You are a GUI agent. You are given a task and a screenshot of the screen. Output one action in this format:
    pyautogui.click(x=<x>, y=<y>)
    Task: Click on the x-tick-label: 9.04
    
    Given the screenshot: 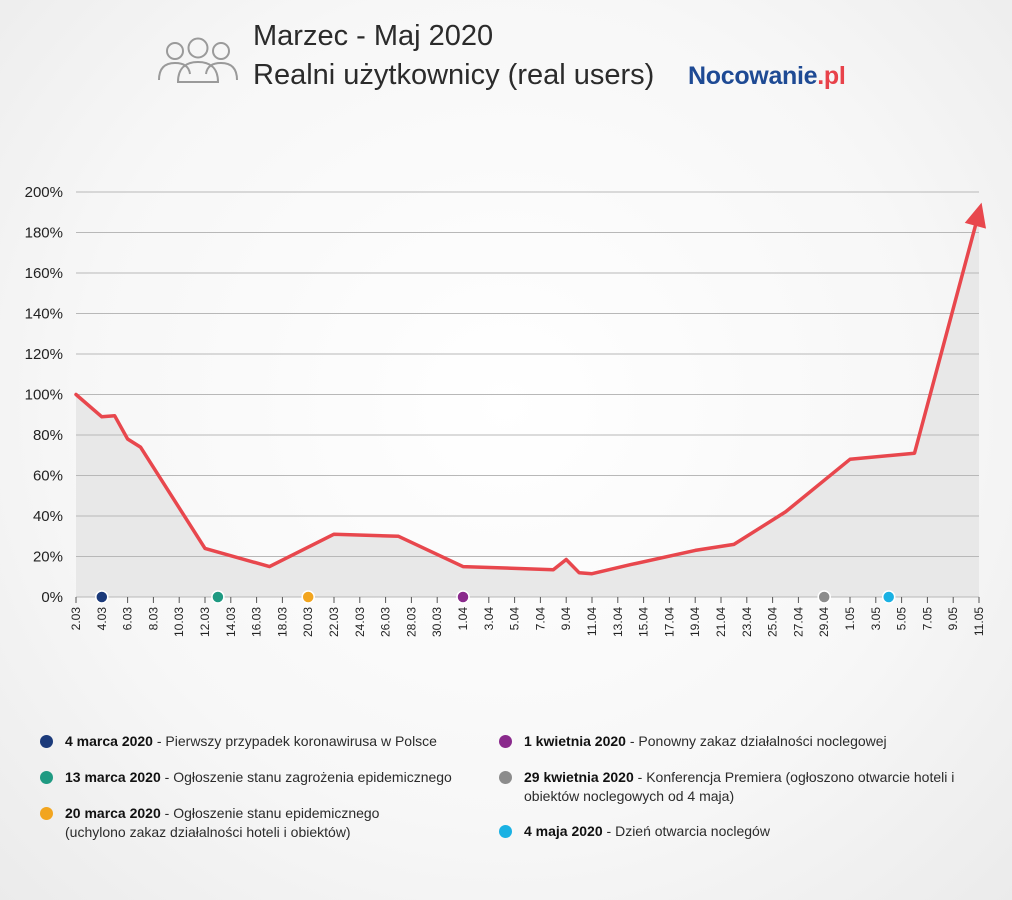 What is the action you would take?
    pyautogui.click(x=566, y=619)
    